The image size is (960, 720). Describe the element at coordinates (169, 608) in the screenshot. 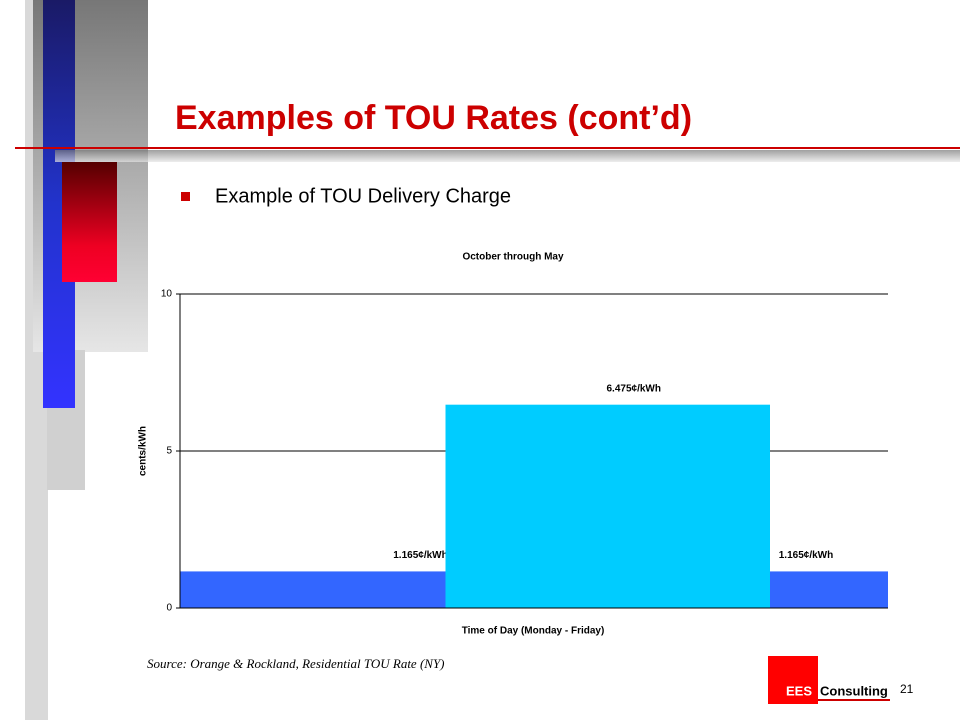

I see `y-tick-label: 0` at that location.